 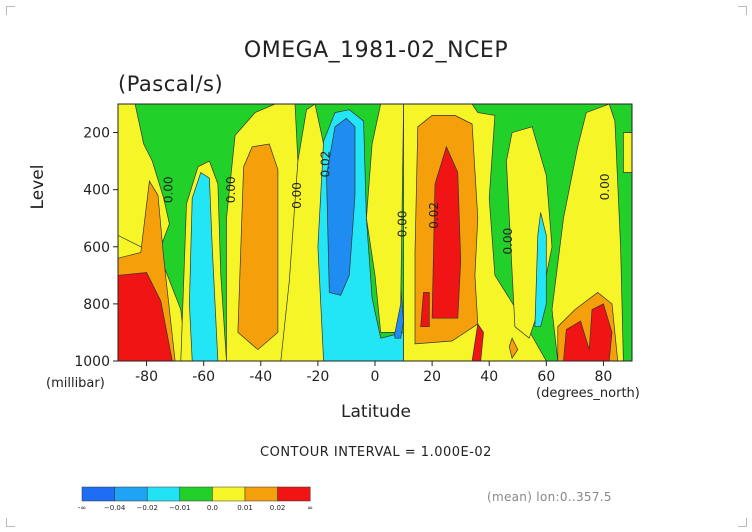 I want to click on x-tick-label: -40, so click(x=260, y=377).